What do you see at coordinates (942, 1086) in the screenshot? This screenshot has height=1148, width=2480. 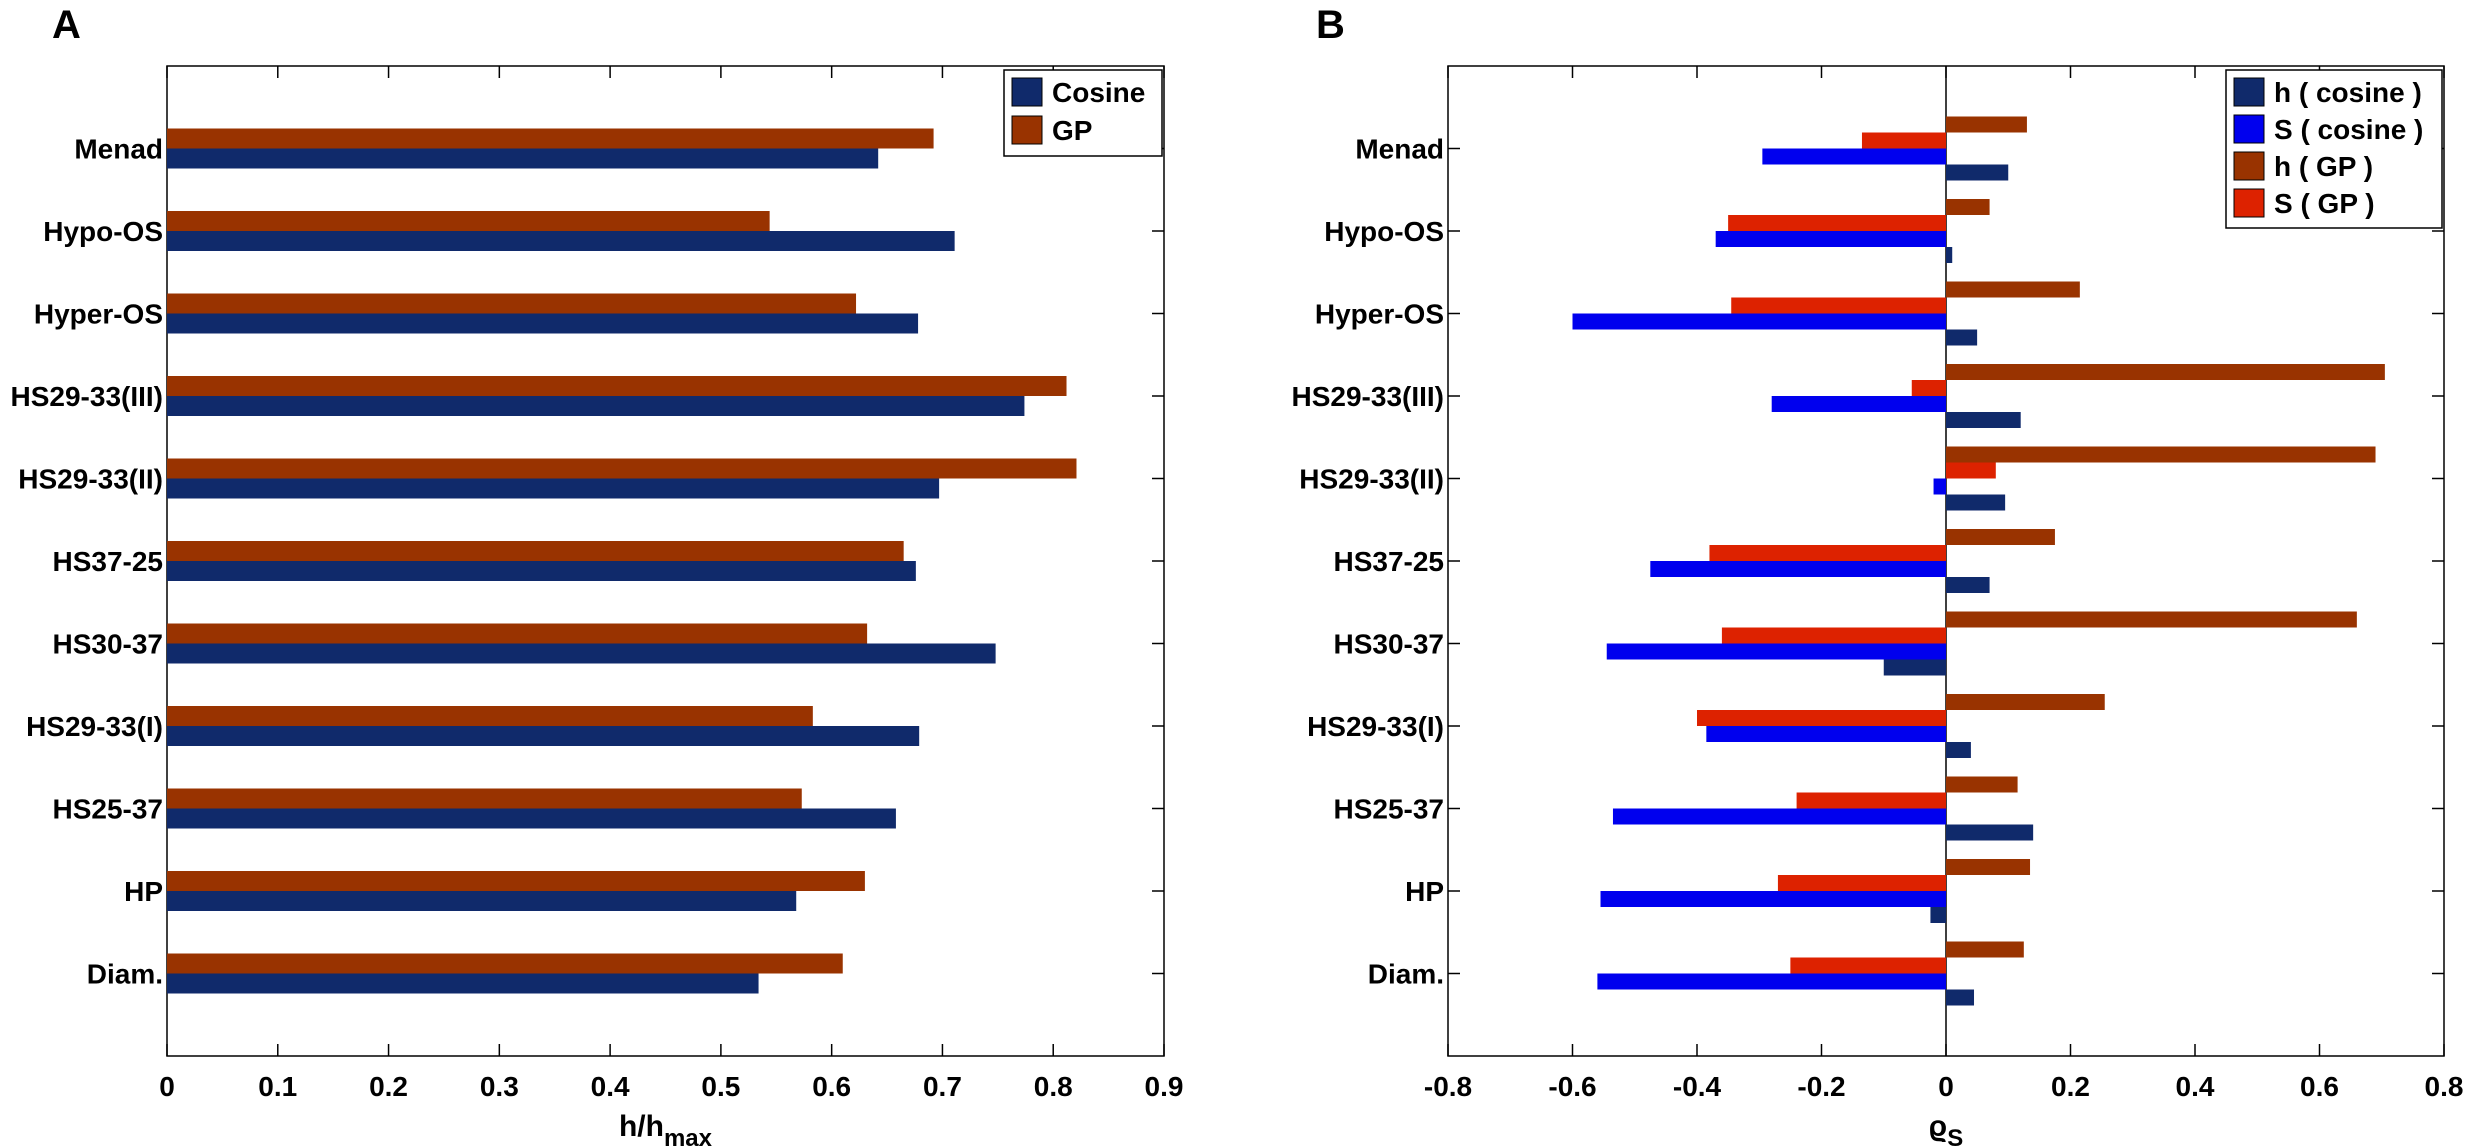 I see `x-tick-label: 0.7` at bounding box center [942, 1086].